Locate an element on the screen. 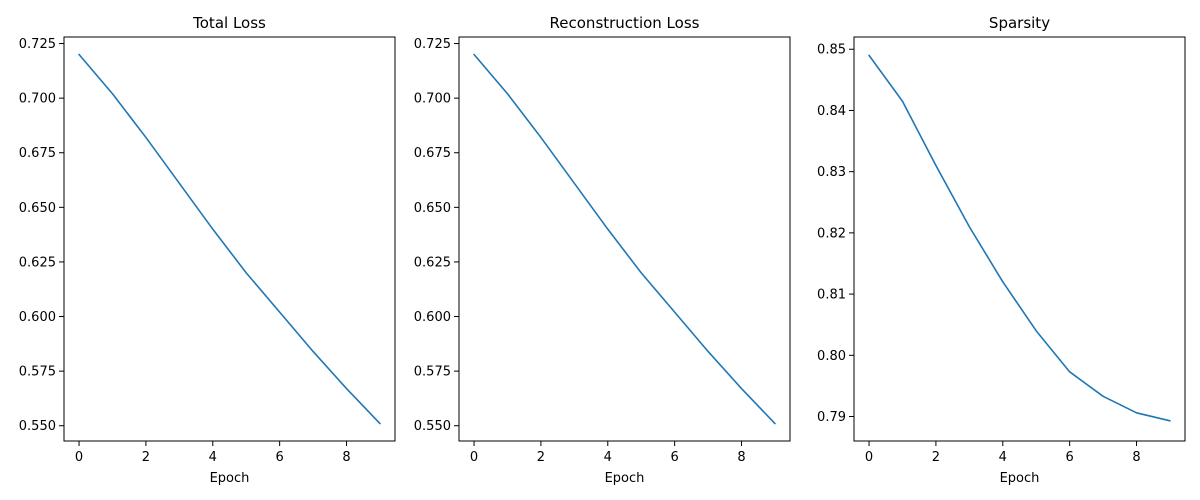 The height and width of the screenshot is (500, 1200). y-tick-label: 0.82 is located at coordinates (831, 233).